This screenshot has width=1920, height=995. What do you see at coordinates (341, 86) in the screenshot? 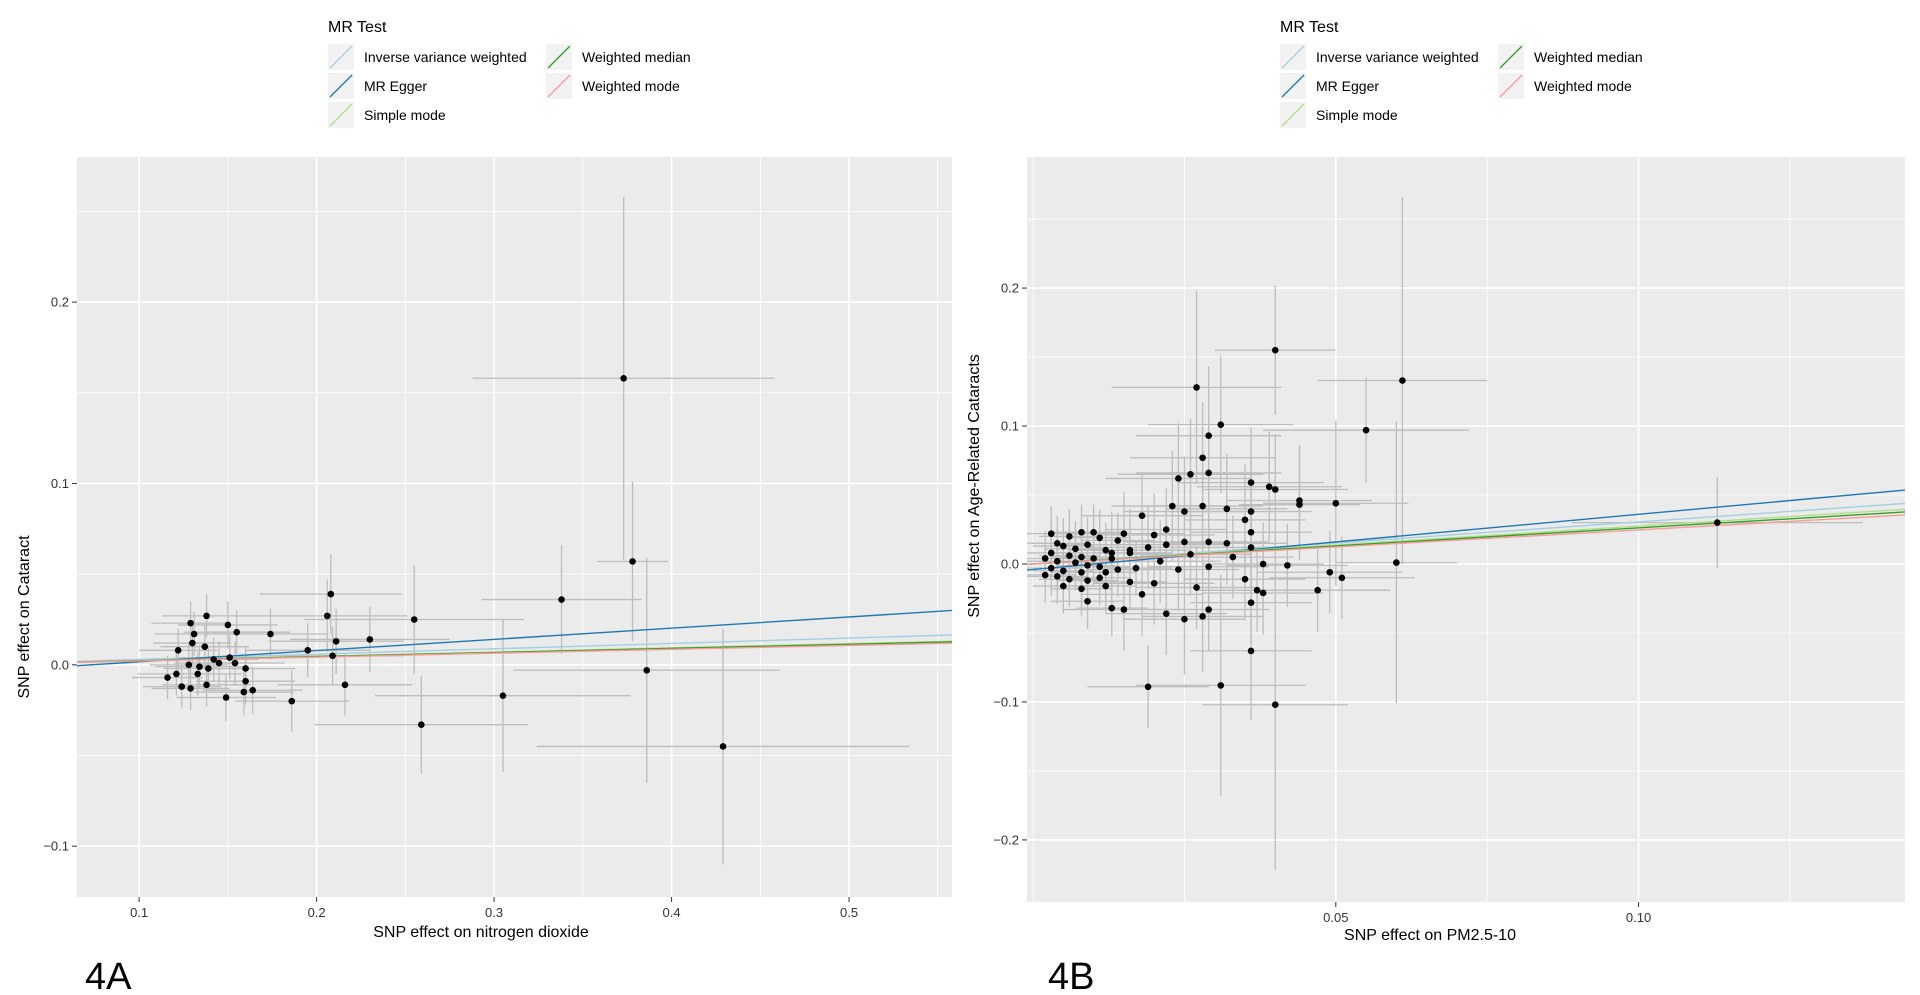
I see `legend-key-line-egger` at bounding box center [341, 86].